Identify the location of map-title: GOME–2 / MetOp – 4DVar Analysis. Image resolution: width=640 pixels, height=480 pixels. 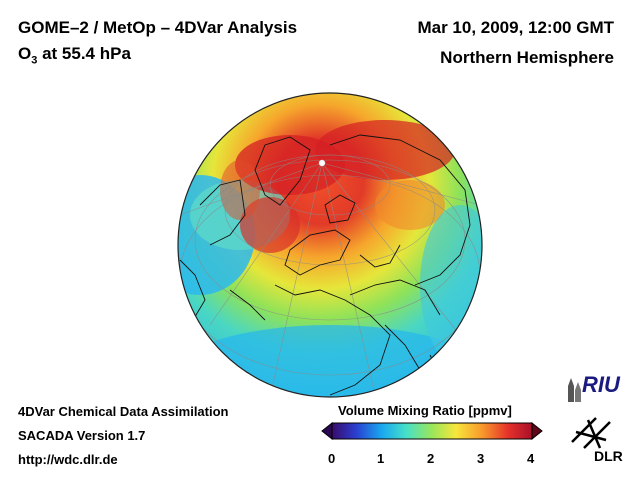
(158, 27).